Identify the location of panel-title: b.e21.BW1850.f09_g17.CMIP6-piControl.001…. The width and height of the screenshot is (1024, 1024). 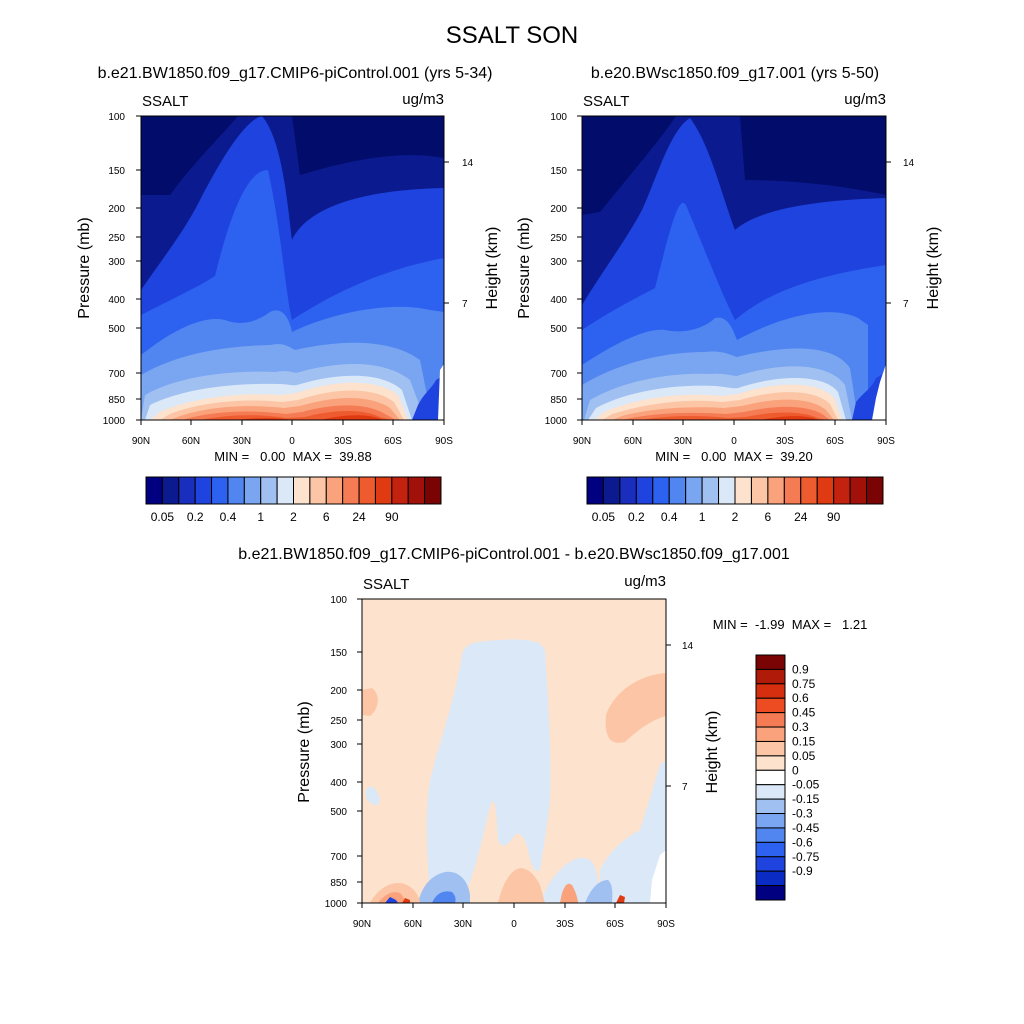
(514, 554).